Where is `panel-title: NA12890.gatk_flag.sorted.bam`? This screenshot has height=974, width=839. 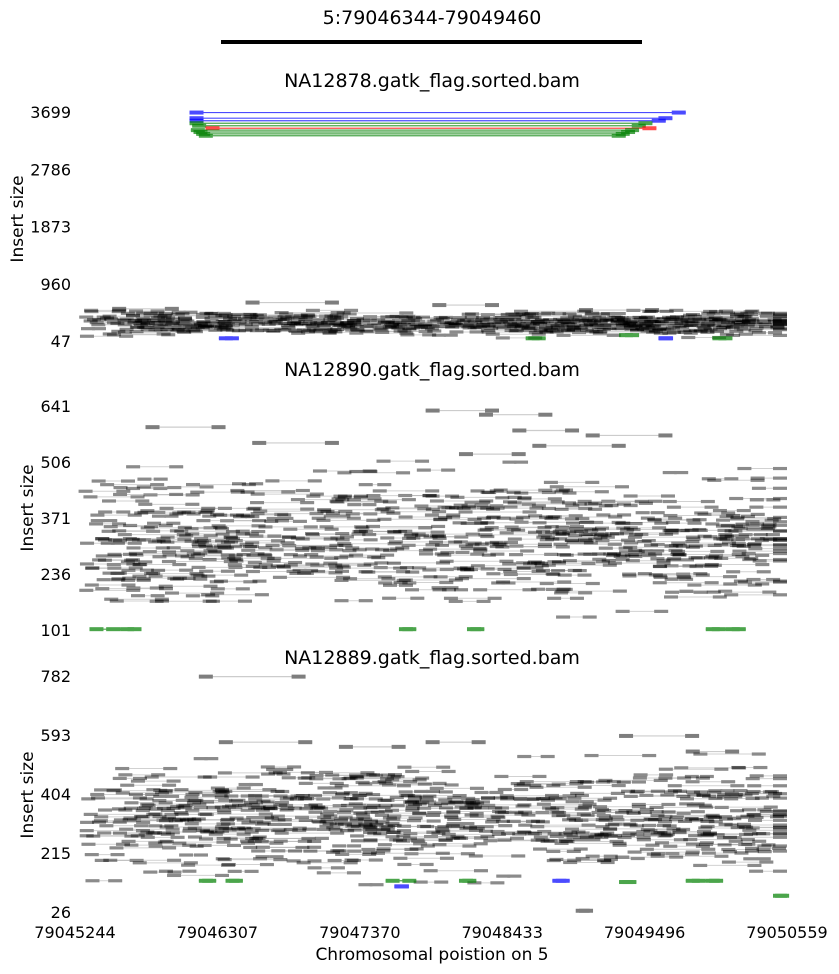 panel-title: NA12890.gatk_flag.sorted.bam is located at coordinates (432, 370).